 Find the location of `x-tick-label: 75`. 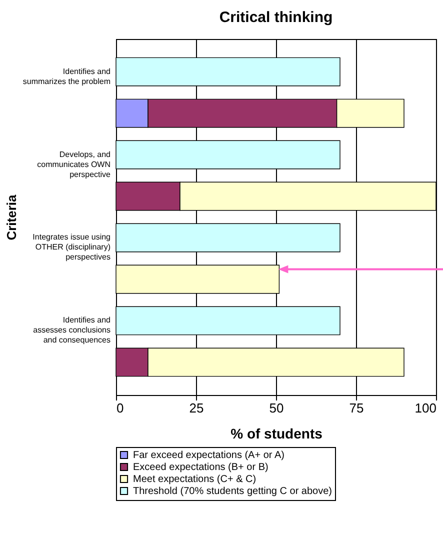

x-tick-label: 75 is located at coordinates (356, 408).